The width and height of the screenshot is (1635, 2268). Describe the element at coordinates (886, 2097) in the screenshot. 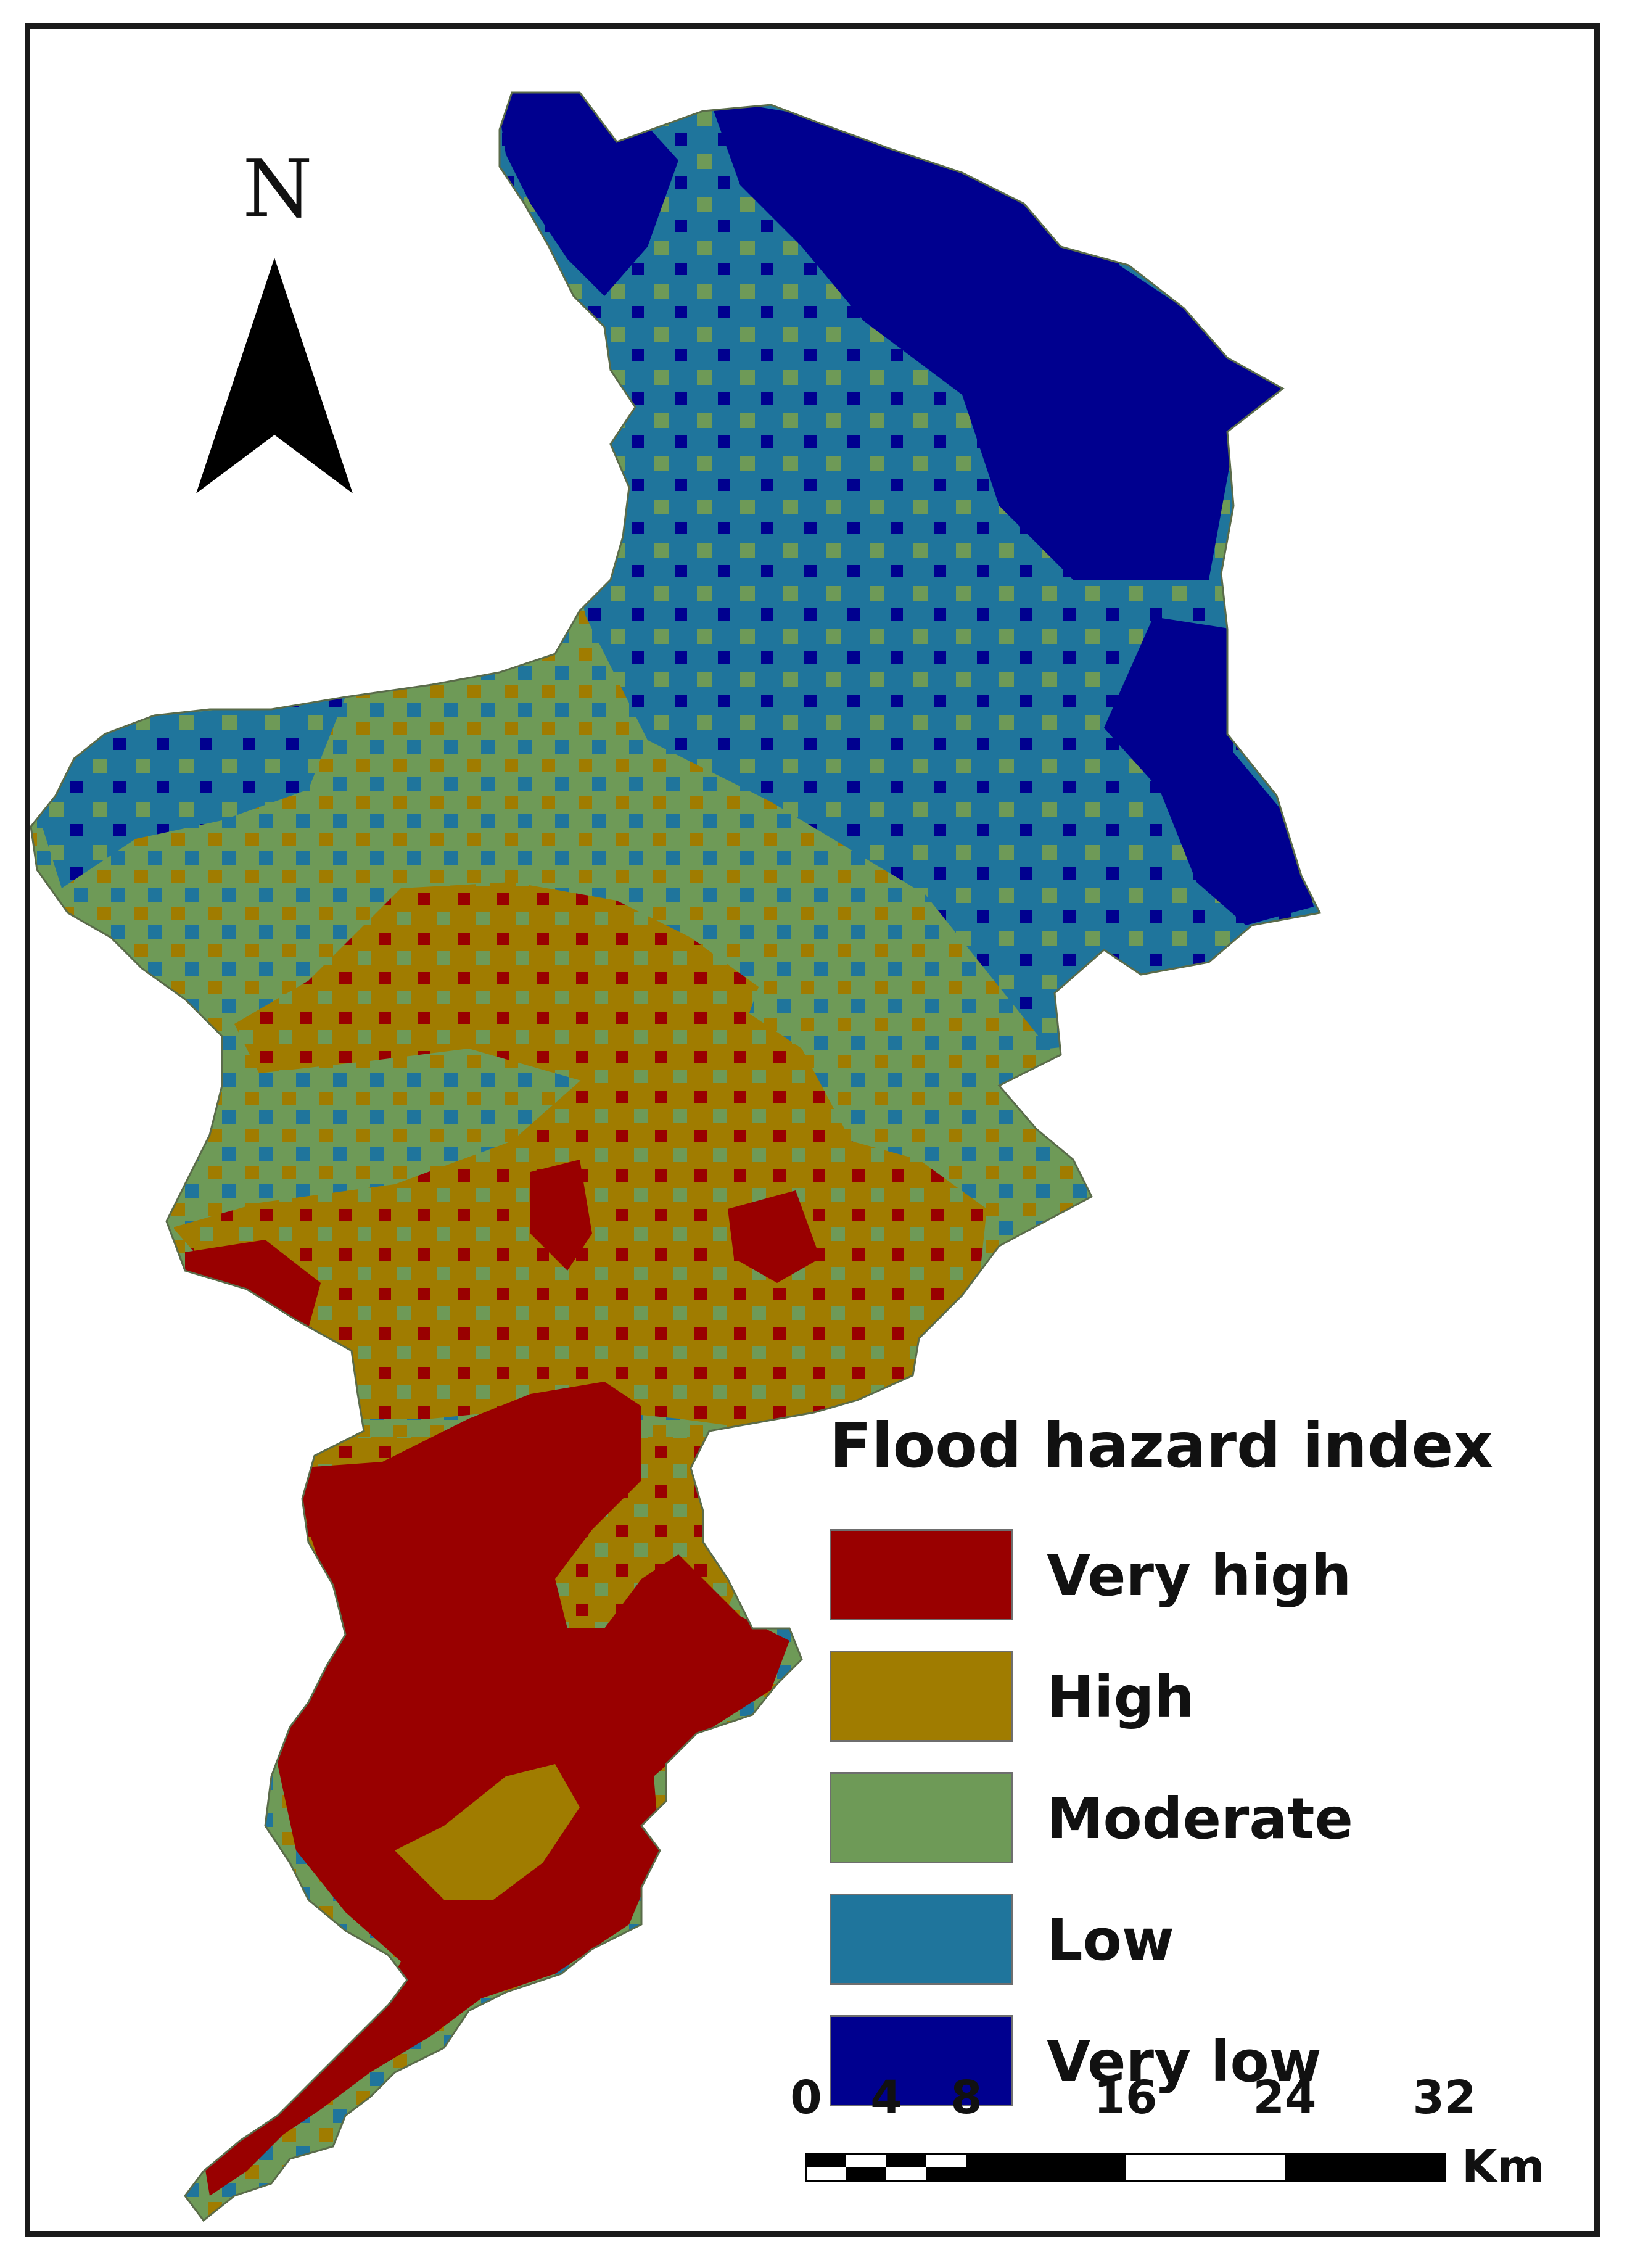

I see `scale-tick-4: 4` at that location.